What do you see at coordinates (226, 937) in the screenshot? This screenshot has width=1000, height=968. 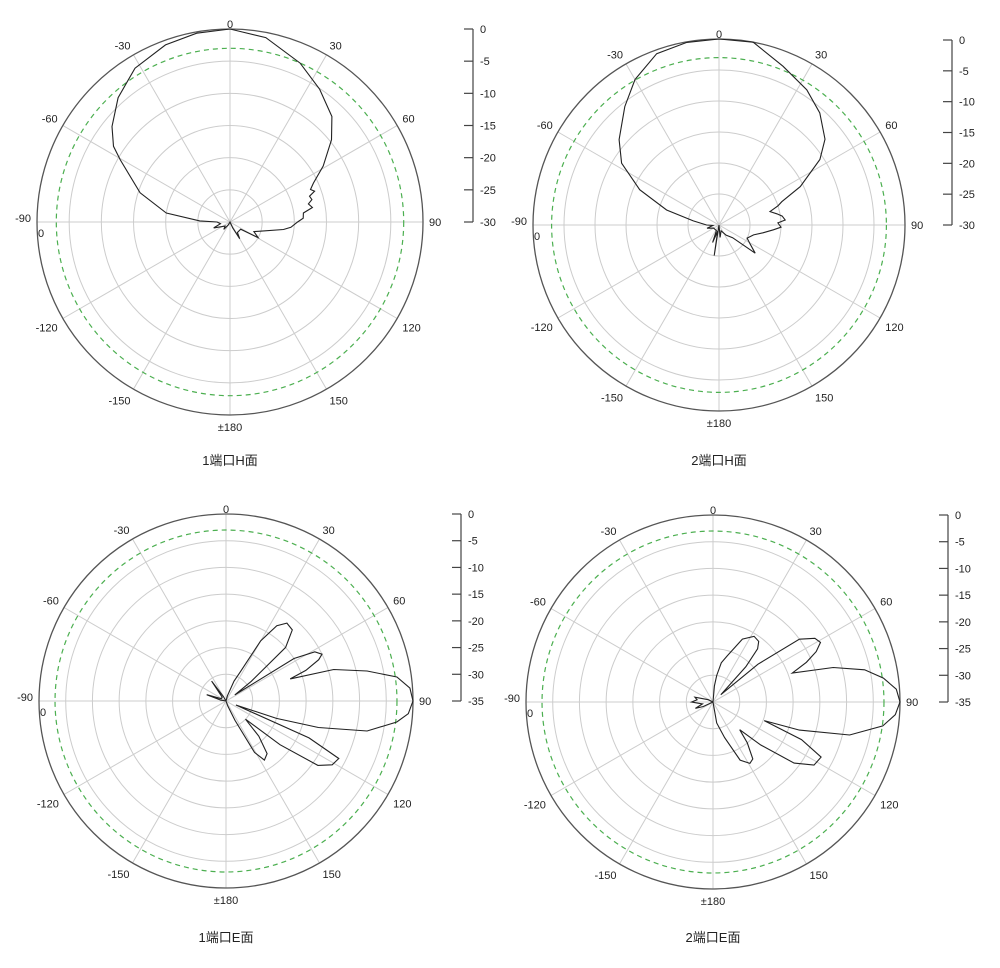 I see `chart-title: 1端口E面` at bounding box center [226, 937].